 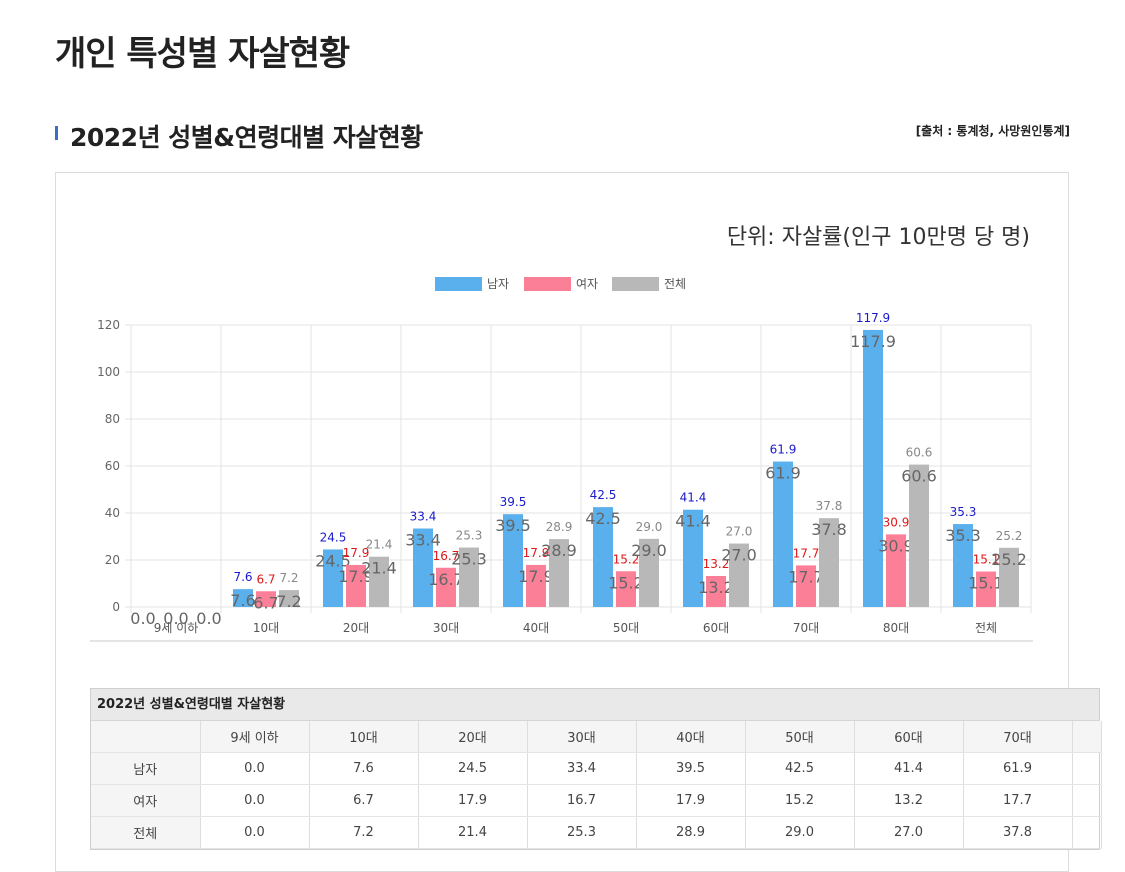 I want to click on bar-top-label: 6.7, so click(x=265, y=579).